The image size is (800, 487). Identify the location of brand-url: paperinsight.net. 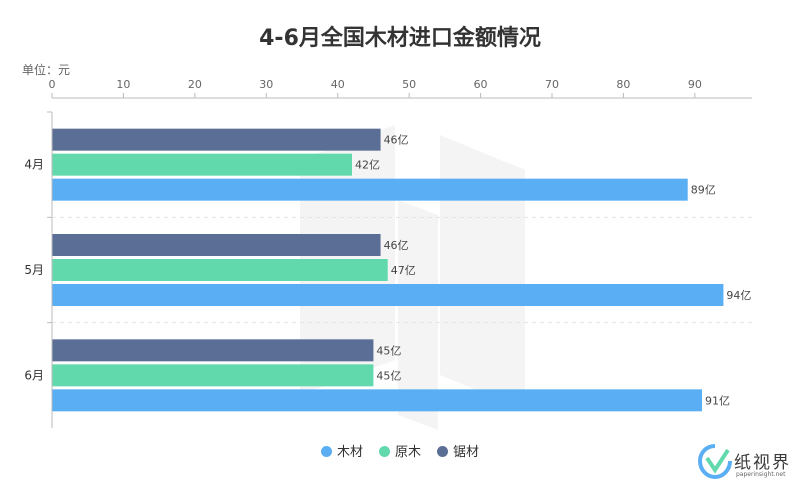
(761, 474).